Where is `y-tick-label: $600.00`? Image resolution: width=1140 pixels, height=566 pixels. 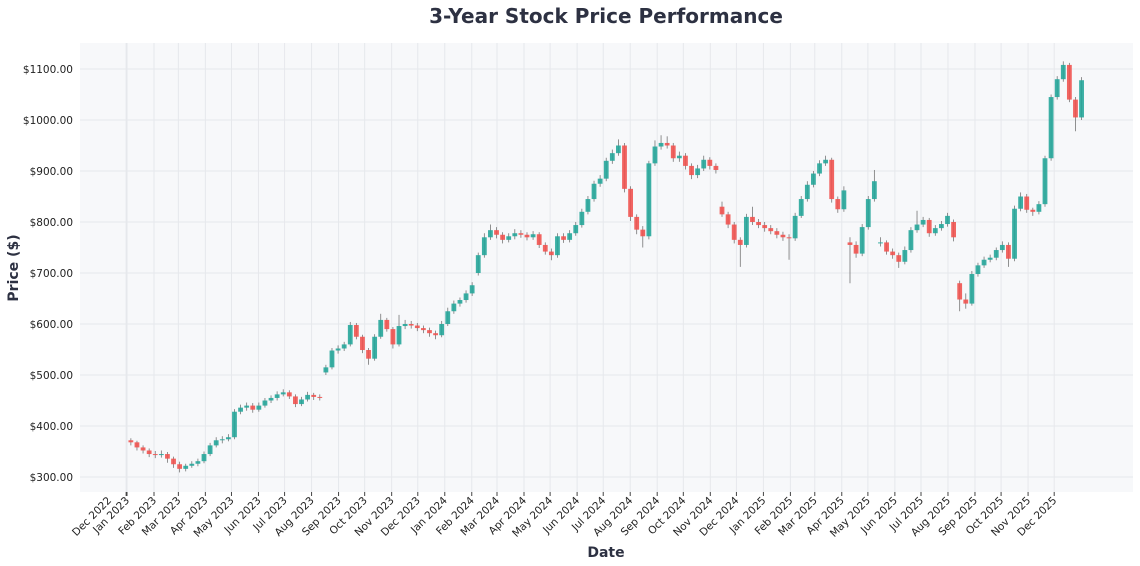
y-tick-label: $600.00 is located at coordinates (51, 325).